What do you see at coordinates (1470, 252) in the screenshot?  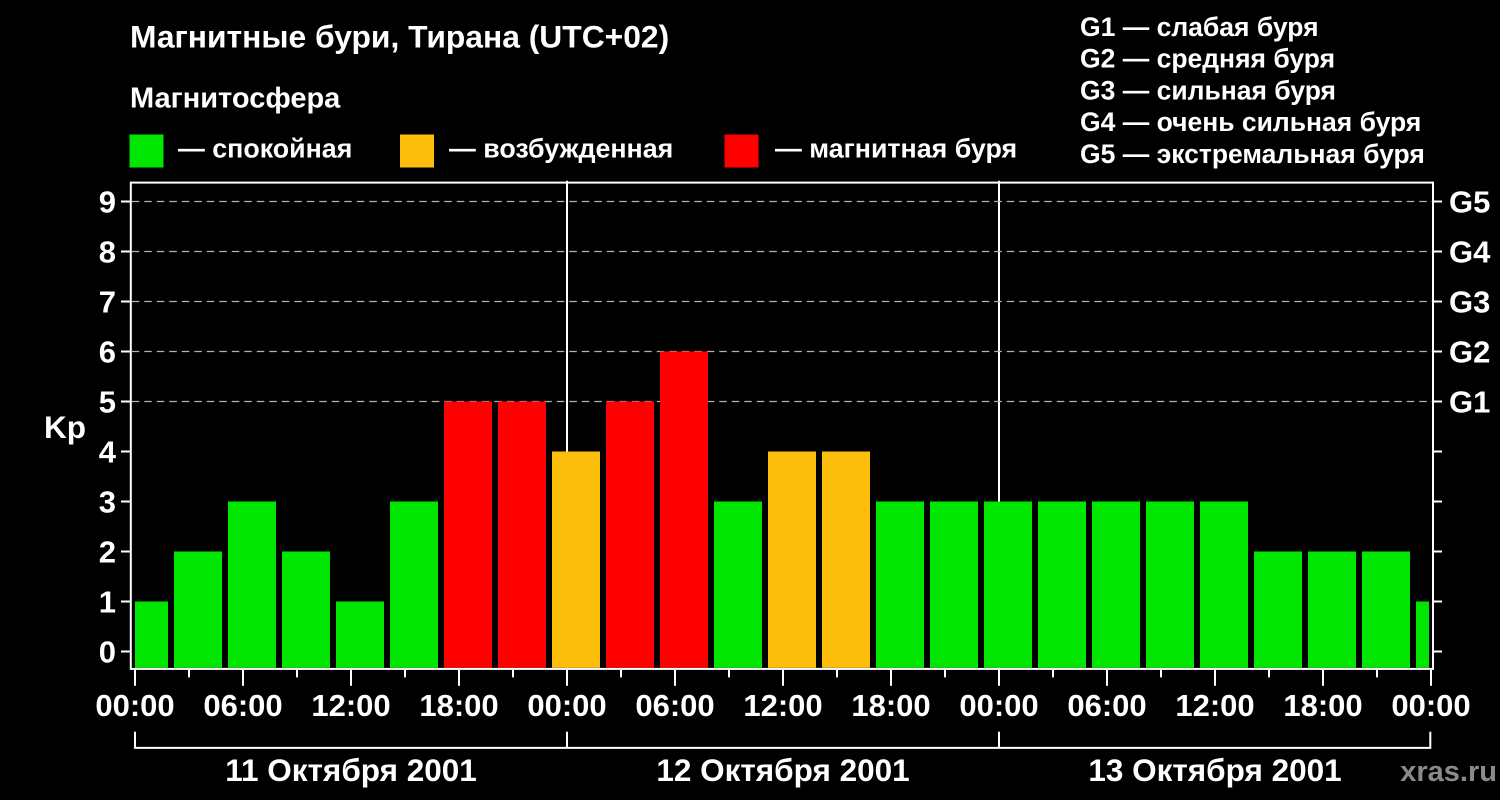 I see `svg-text: G4` at bounding box center [1470, 252].